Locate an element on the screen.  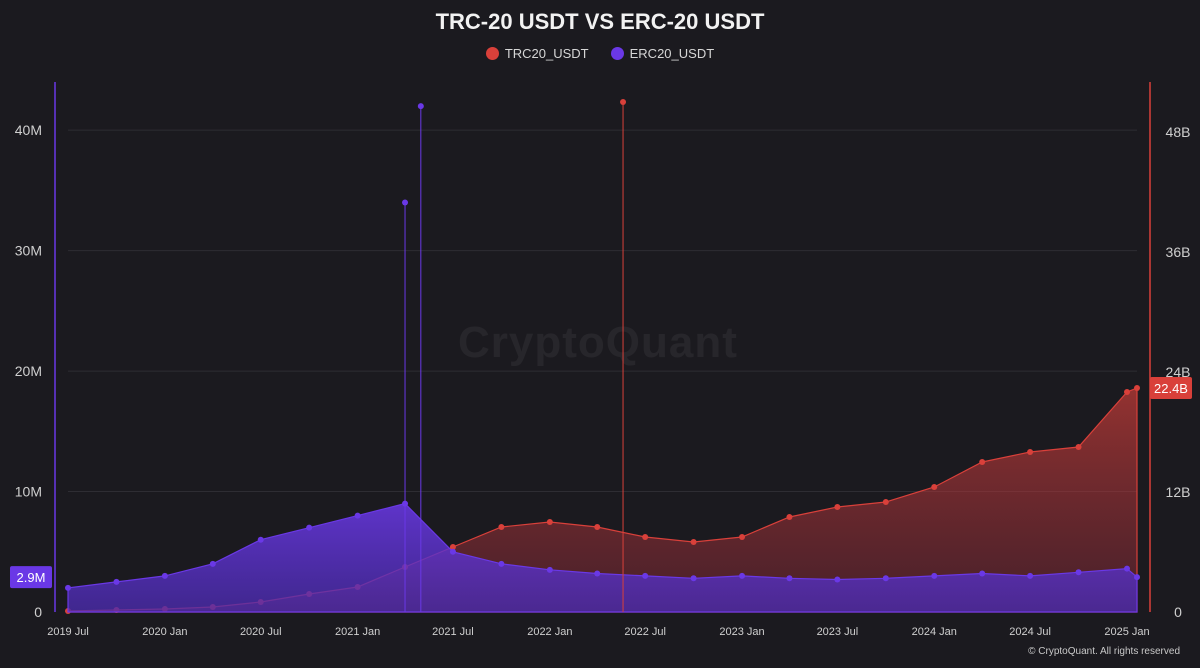
left-axis-tick-label: 20M is located at coordinates (28, 371).